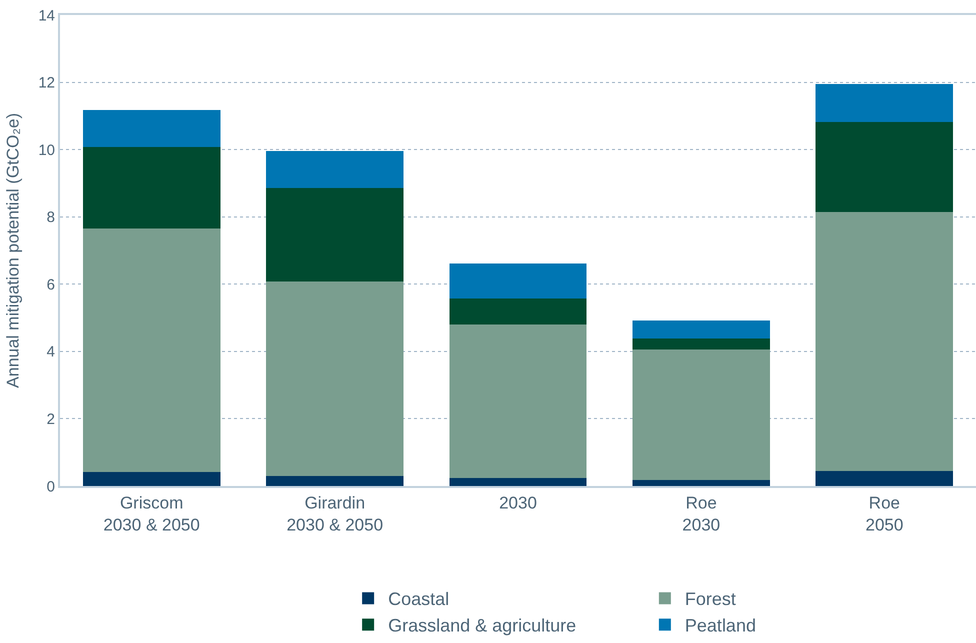 Image resolution: width=976 pixels, height=643 pixels. Describe the element at coordinates (151, 513) in the screenshot. I see `x-tick-label: Griscom 2030 & 2050` at that location.